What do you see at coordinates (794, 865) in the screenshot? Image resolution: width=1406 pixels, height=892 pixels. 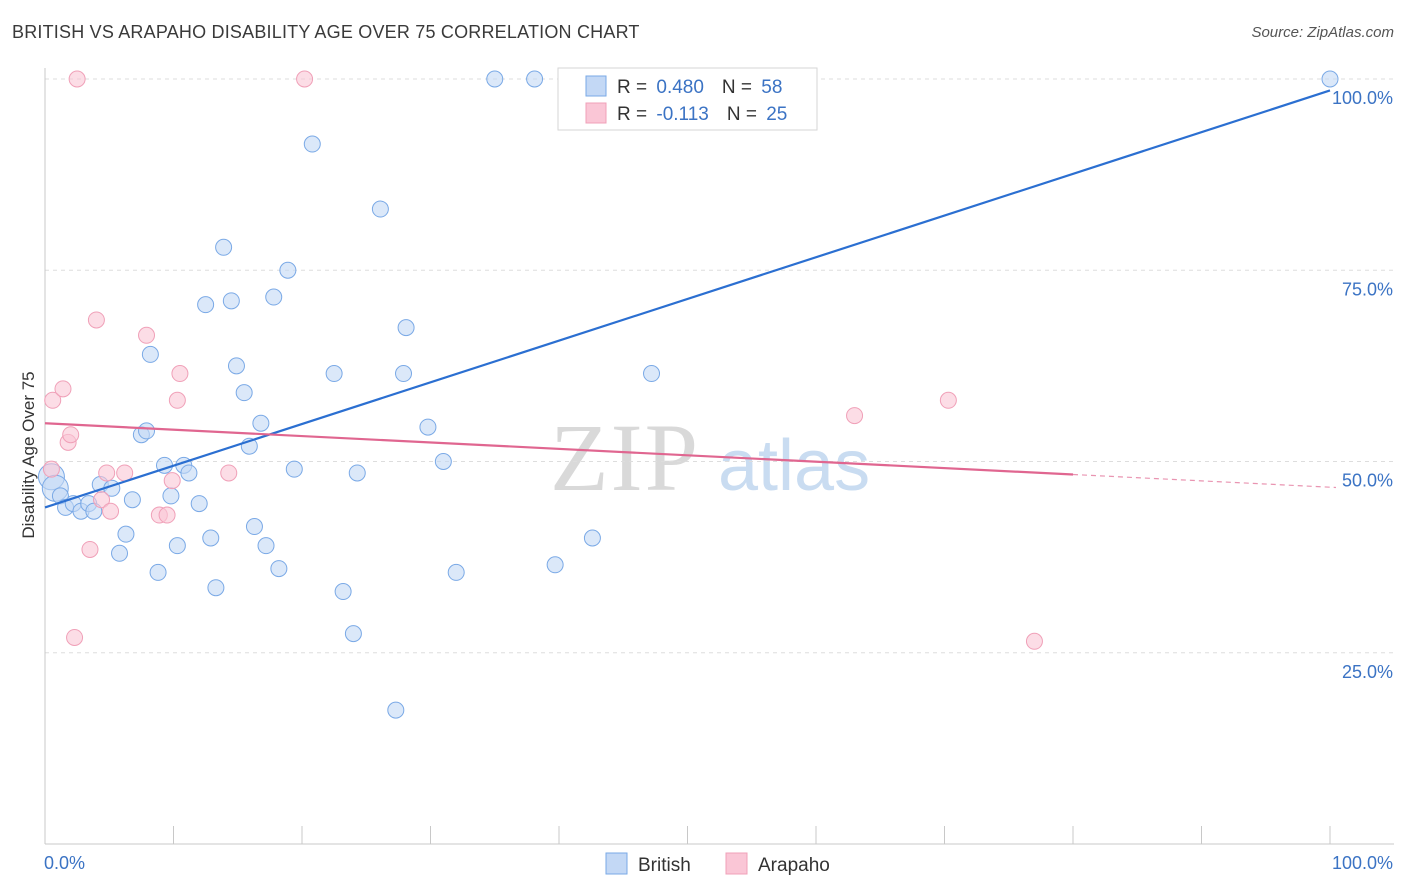 I see `legend-label-arapaho: Arapaho` at bounding box center [794, 865].